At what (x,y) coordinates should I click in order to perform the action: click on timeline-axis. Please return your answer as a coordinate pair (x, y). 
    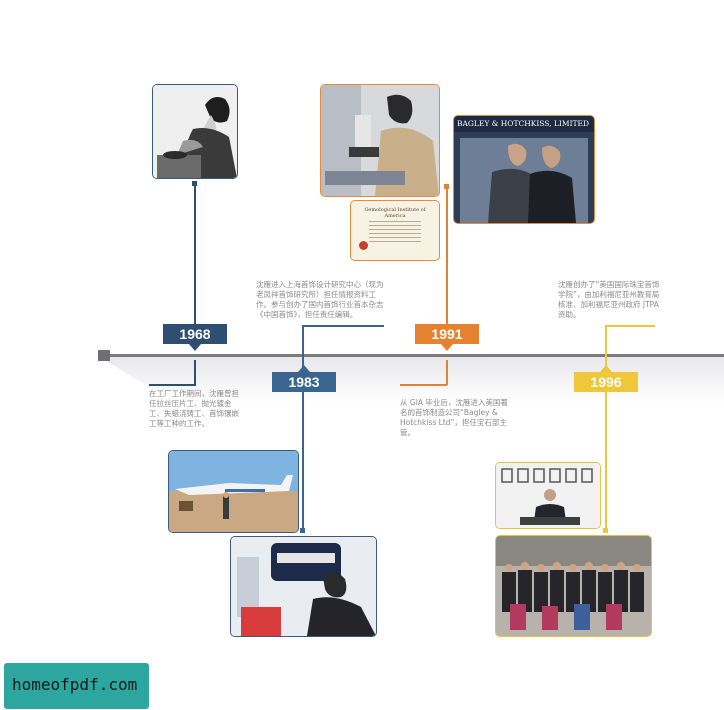
    Looking at the image, I should click on (412, 355).